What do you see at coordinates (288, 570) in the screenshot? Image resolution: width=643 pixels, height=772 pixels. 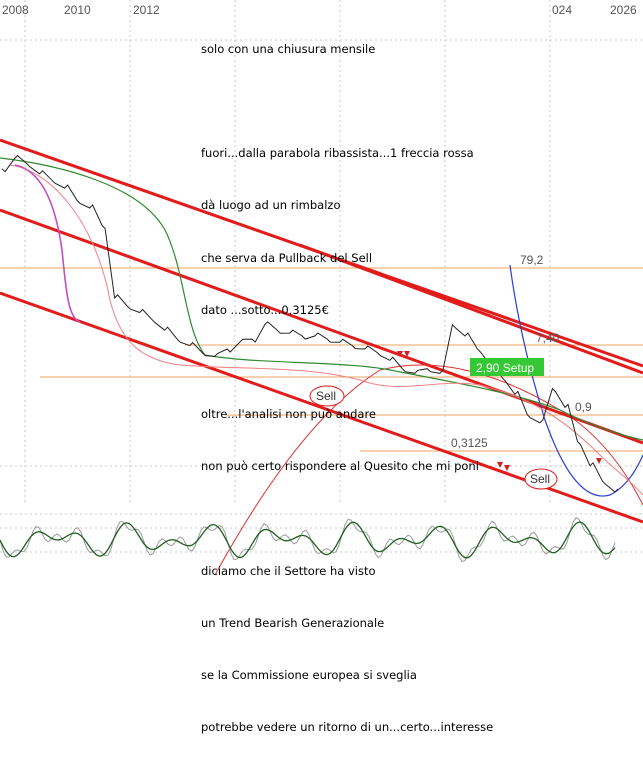 I see `annotation-line: diciamo che il Settore ha visto` at bounding box center [288, 570].